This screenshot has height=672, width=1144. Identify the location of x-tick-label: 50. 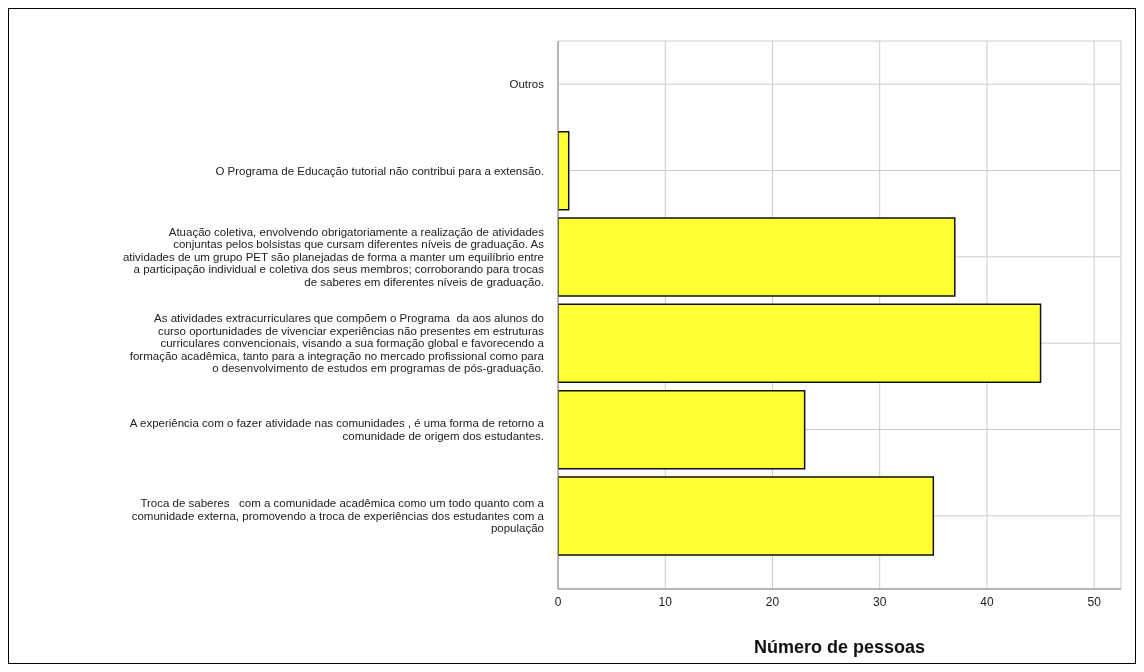
(1094, 601).